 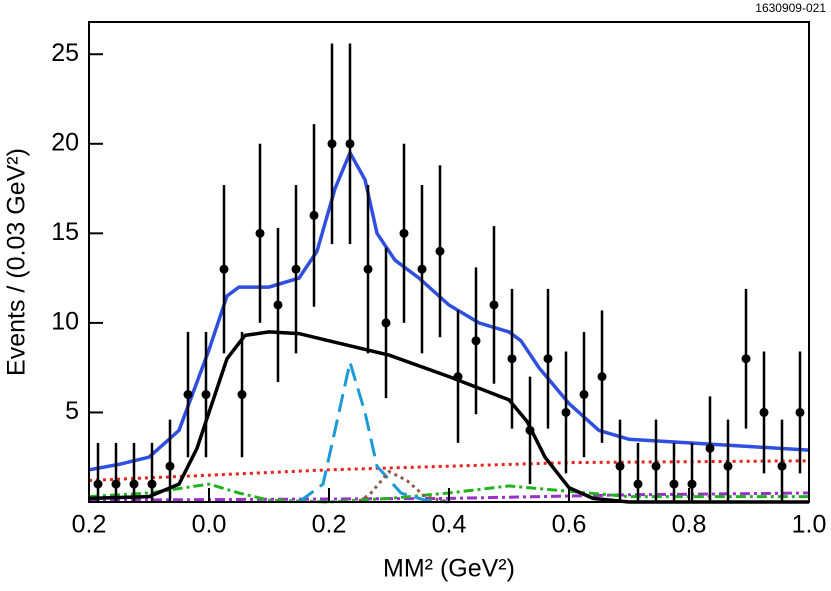 What do you see at coordinates (809, 525) in the screenshot?
I see `x-tick-label: 1.0` at bounding box center [809, 525].